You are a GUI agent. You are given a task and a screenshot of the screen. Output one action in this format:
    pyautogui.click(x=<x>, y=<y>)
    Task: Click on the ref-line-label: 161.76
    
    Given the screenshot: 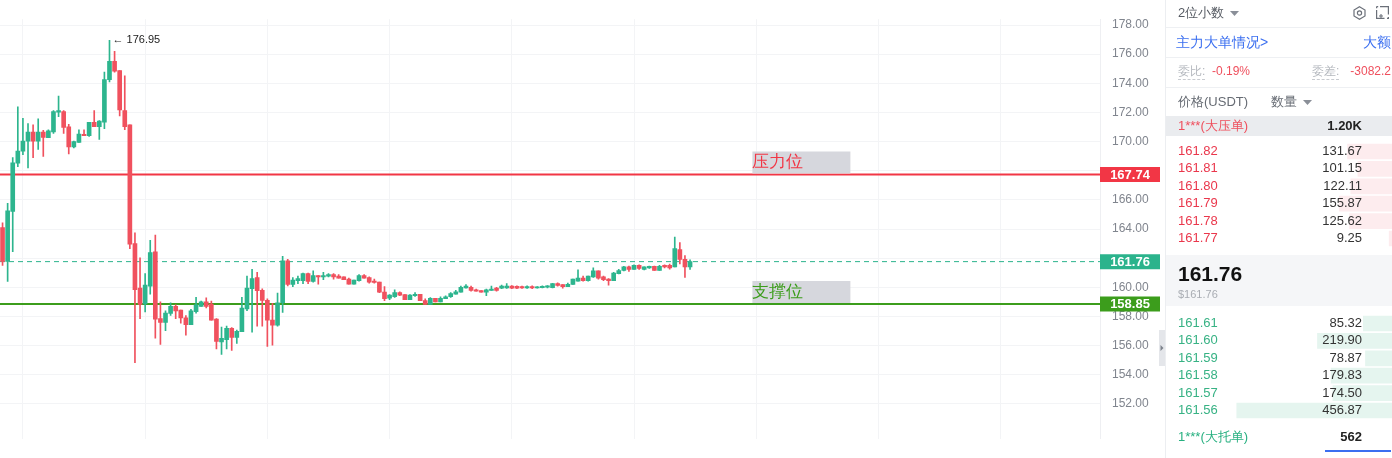 What is the action you would take?
    pyautogui.click(x=1130, y=261)
    